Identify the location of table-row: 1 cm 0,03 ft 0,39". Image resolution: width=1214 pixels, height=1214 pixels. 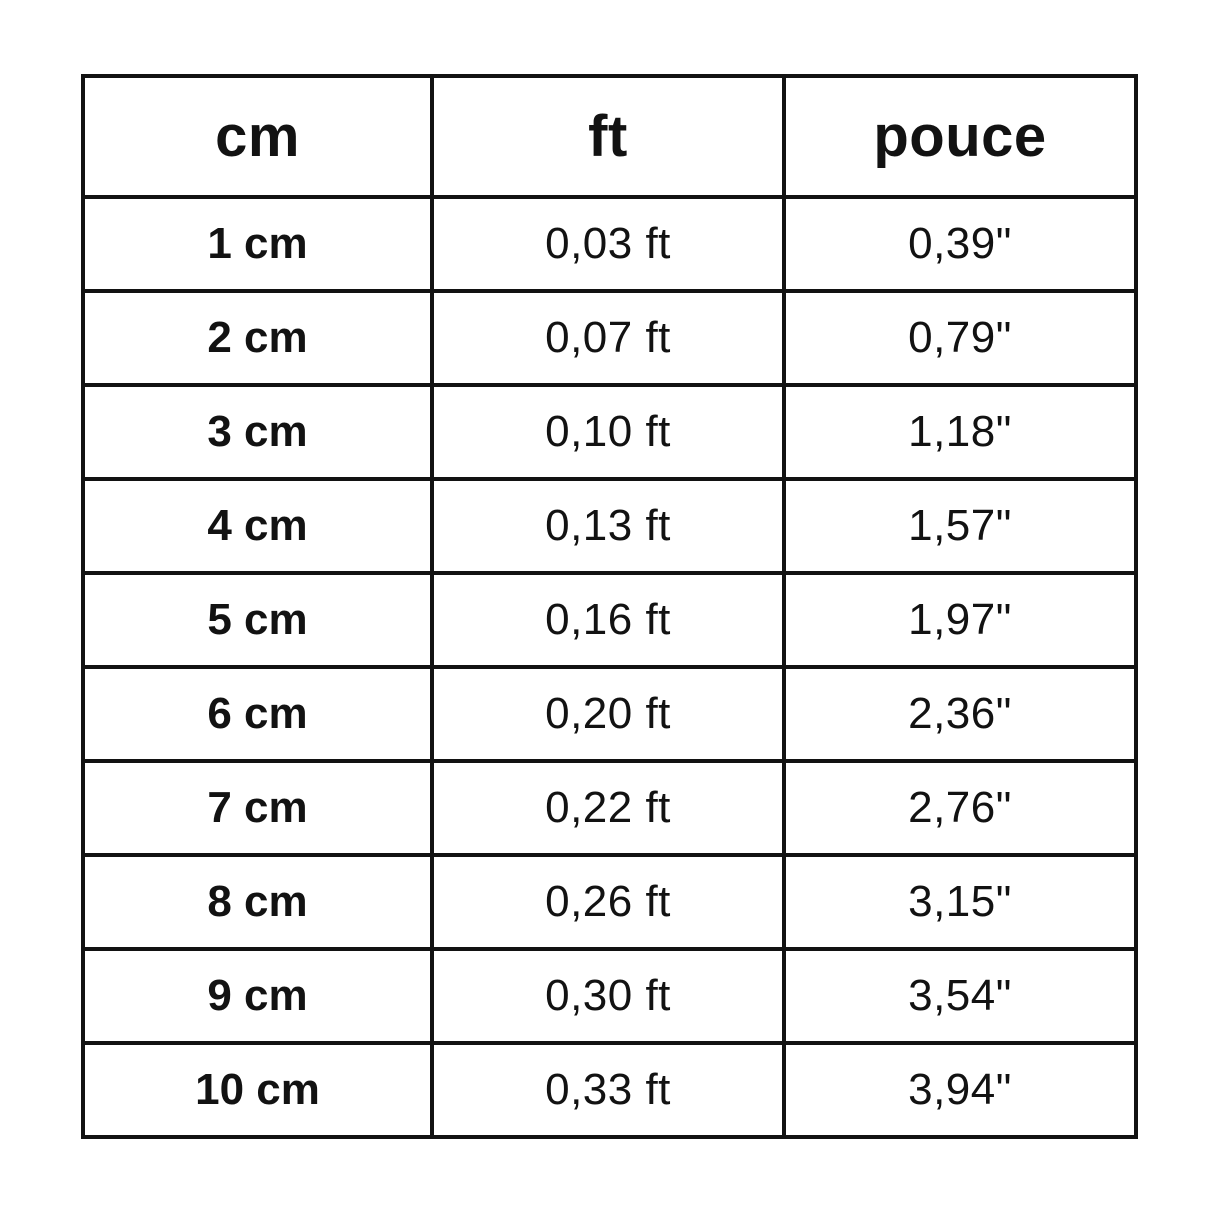
(609, 244).